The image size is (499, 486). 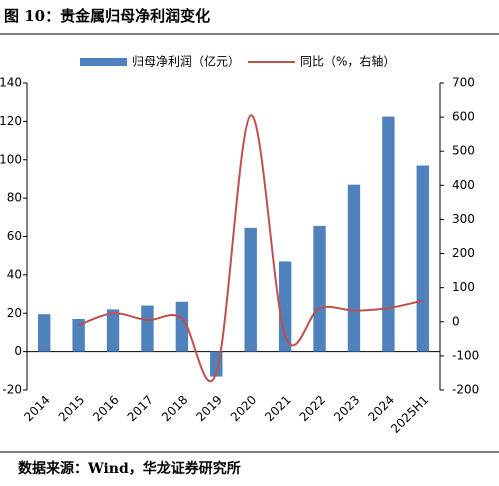 What do you see at coordinates (174, 408) in the screenshot?
I see `x-tick-label: 2018` at bounding box center [174, 408].